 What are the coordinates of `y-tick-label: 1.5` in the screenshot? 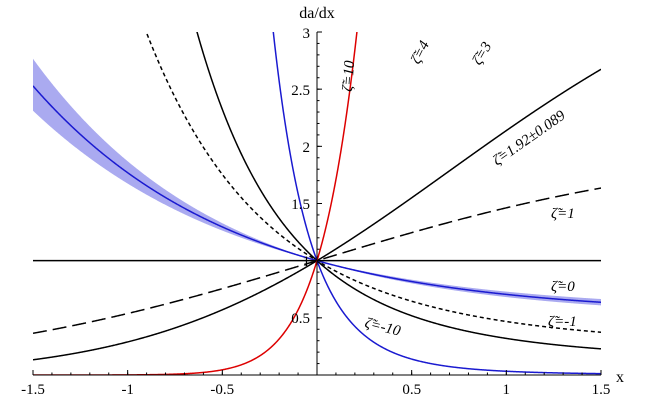 It's located at (300, 205).